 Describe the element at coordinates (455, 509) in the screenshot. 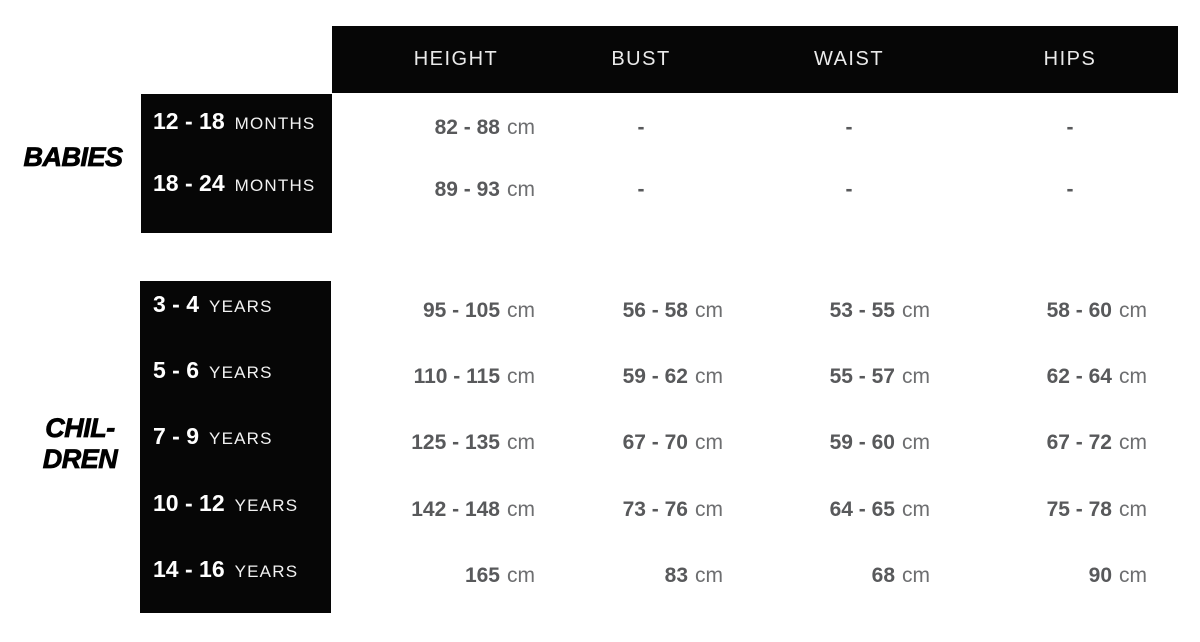

I see `value-range: 142 - 148` at that location.